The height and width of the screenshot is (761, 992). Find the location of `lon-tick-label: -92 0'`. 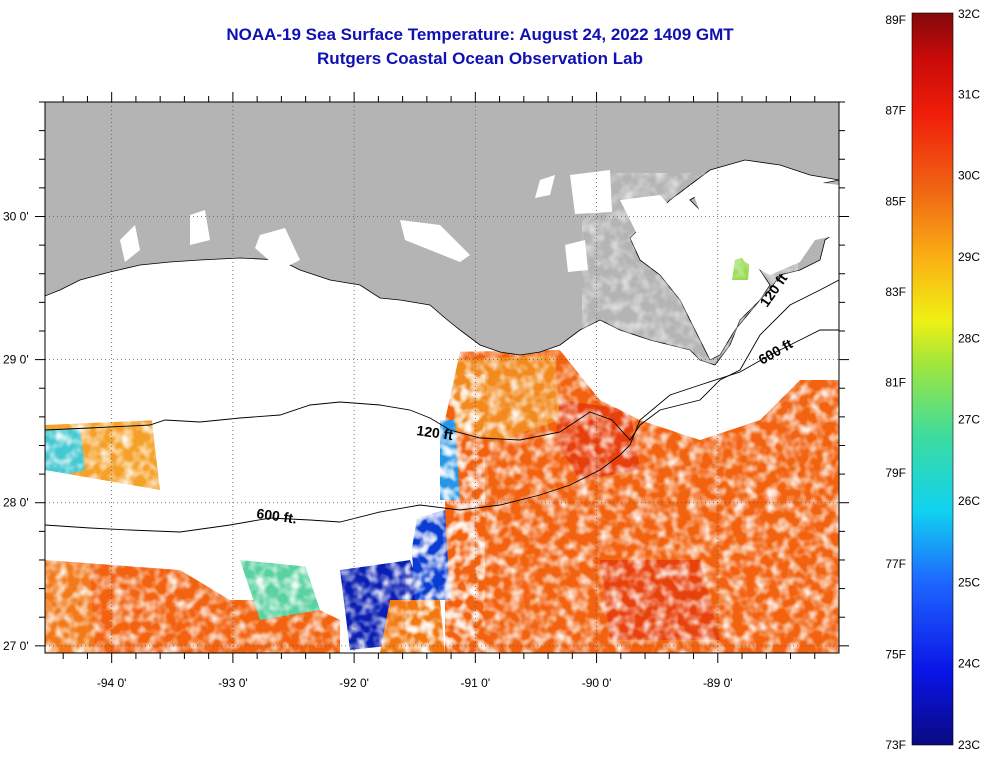

lon-tick-label: -92 0' is located at coordinates (354, 683).